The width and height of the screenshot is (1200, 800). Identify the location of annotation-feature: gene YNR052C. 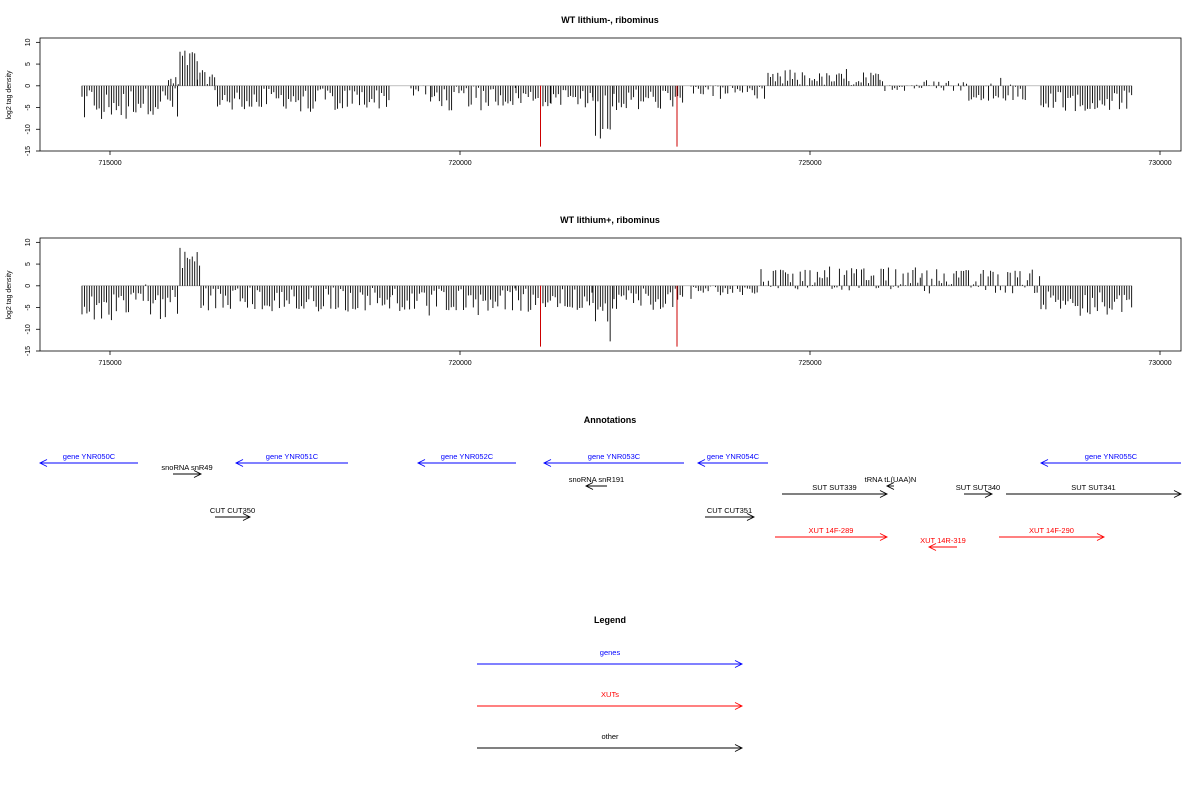
(466, 459).